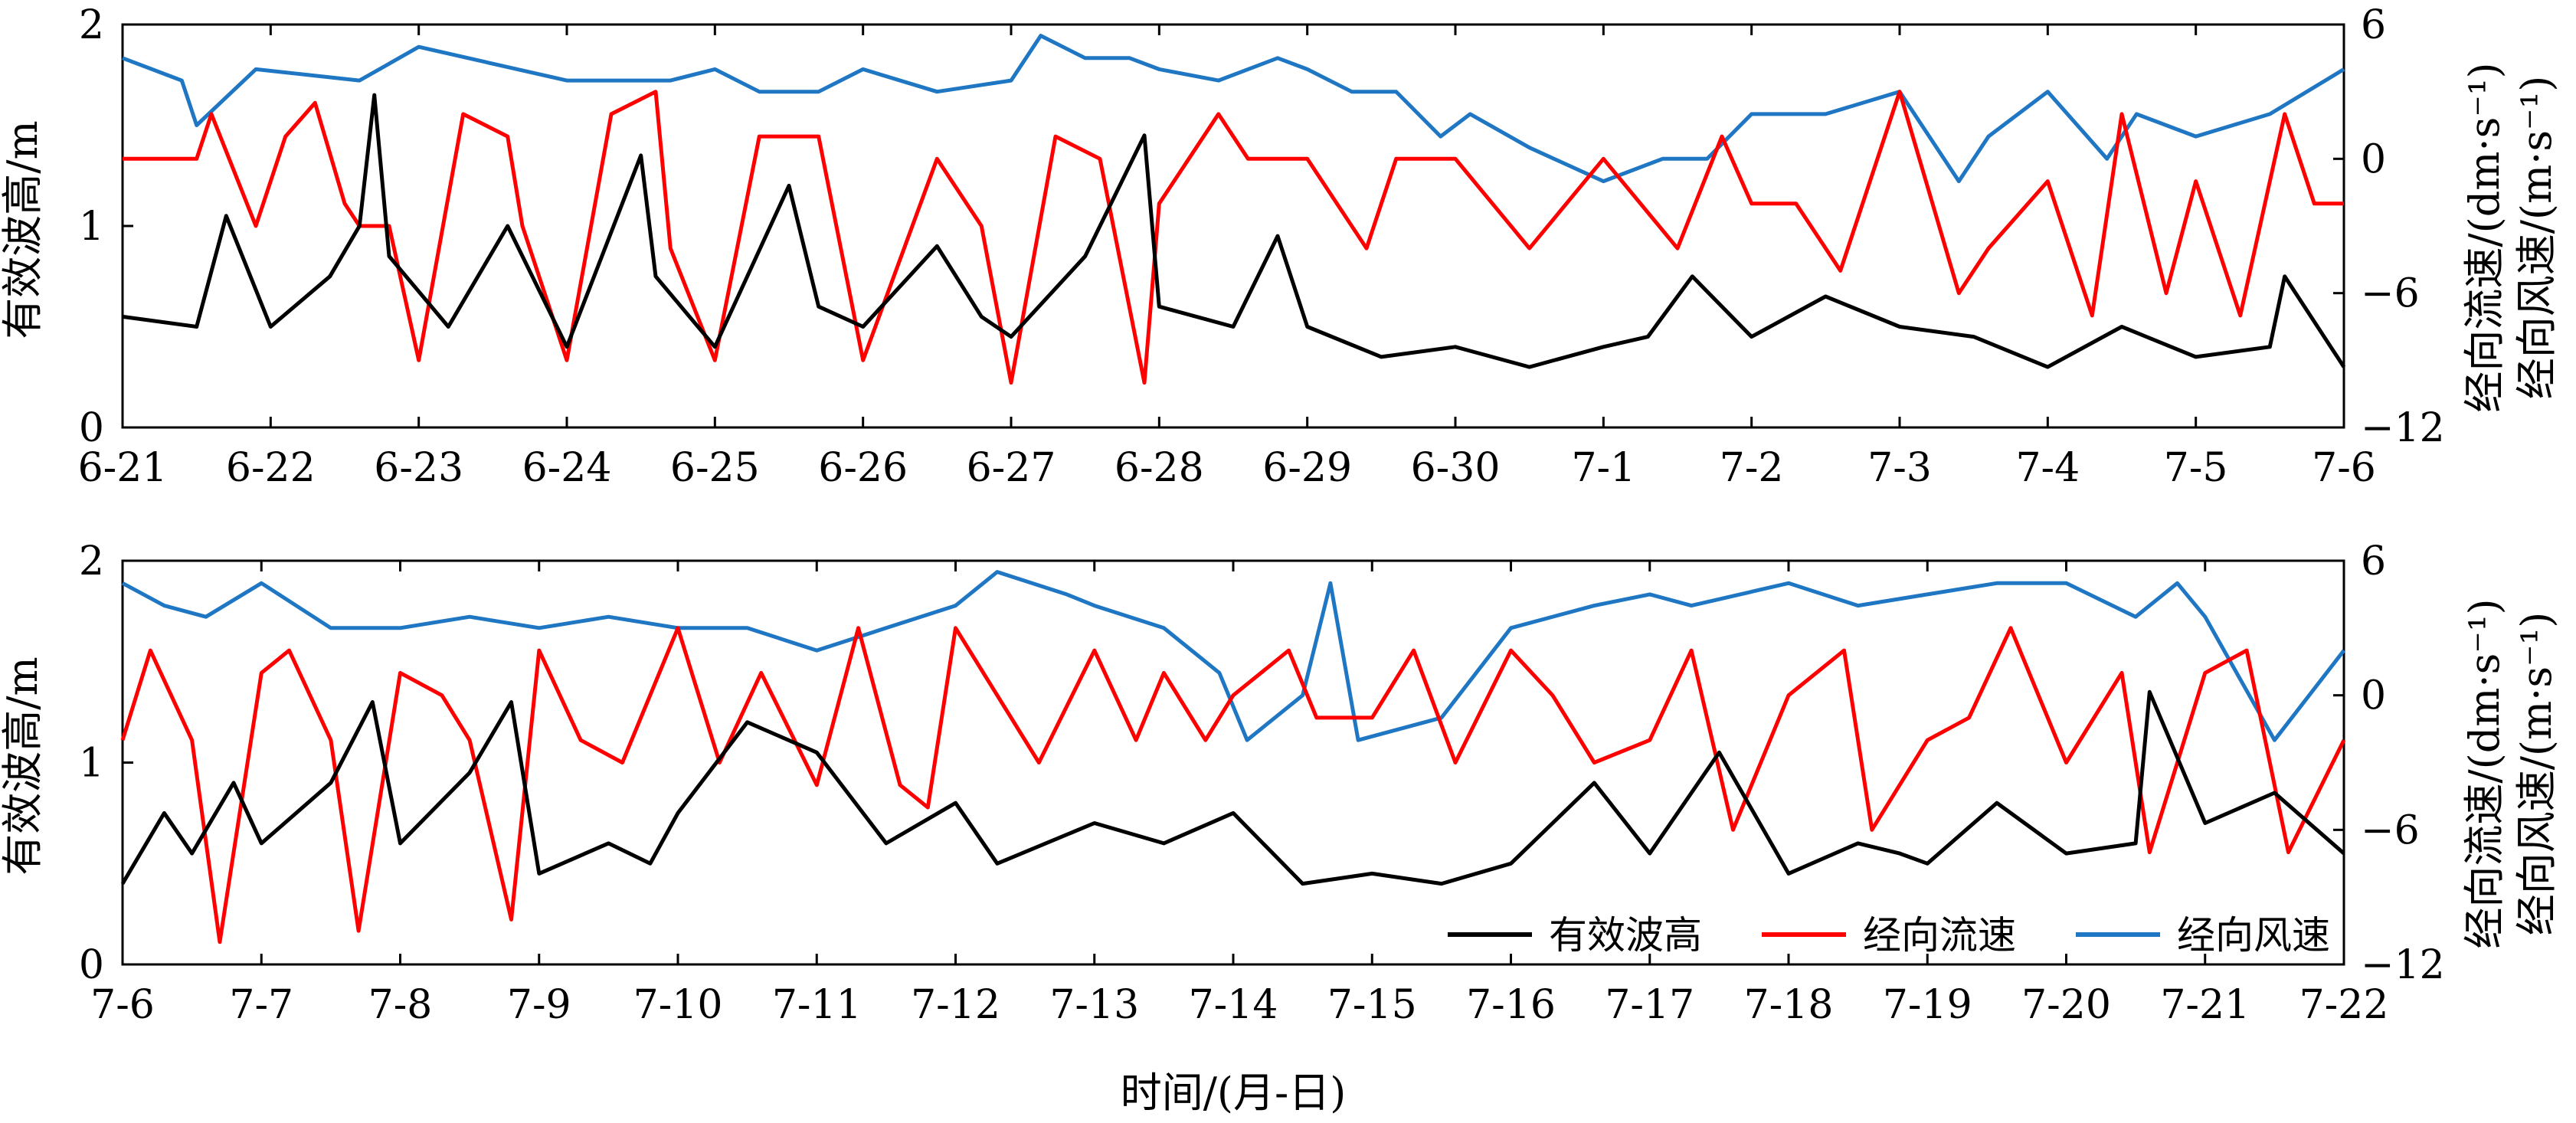 The height and width of the screenshot is (1123, 2576). What do you see at coordinates (2484, 773) in the screenshot?
I see `bottom-right-axis-title-current: 经向流速/(dm·s⁻¹)` at bounding box center [2484, 773].